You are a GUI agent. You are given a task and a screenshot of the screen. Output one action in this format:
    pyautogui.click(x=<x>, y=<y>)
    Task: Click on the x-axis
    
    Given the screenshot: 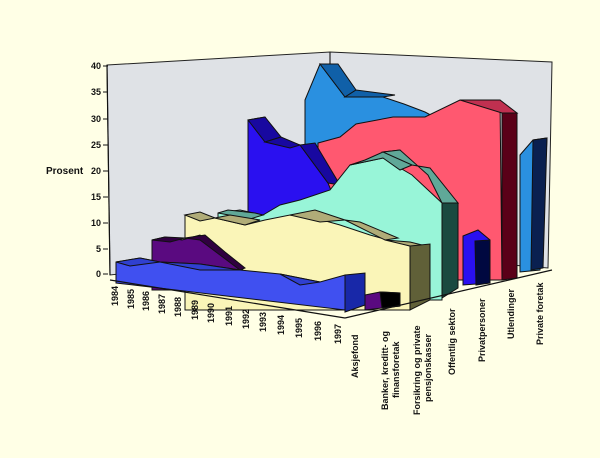 What is the action you would take?
    pyautogui.click(x=227, y=299)
    